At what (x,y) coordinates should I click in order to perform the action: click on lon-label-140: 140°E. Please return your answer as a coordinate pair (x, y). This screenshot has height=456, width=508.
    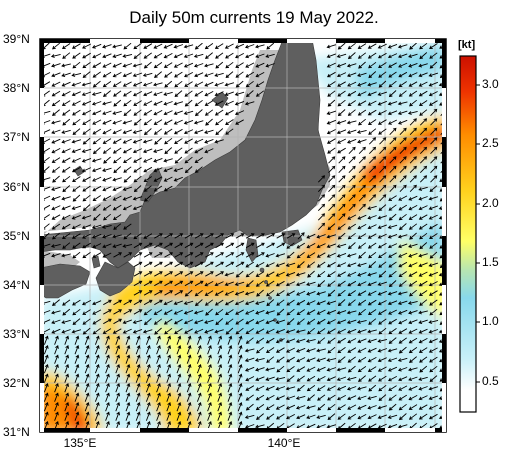
    Looking at the image, I should click on (284, 443).